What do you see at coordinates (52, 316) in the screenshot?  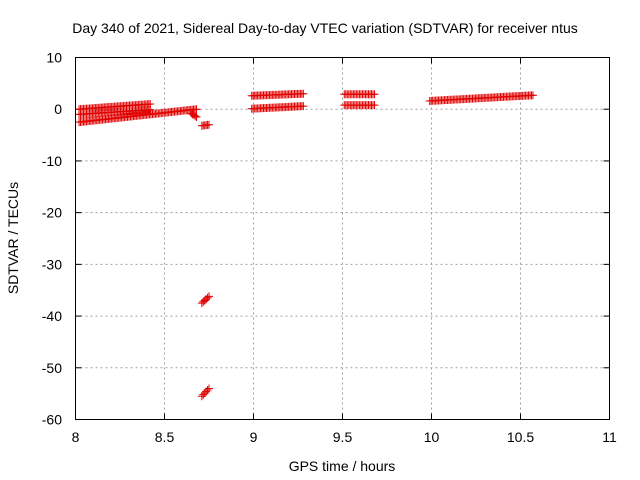 I see `y-tick-label: -40` at bounding box center [52, 316].